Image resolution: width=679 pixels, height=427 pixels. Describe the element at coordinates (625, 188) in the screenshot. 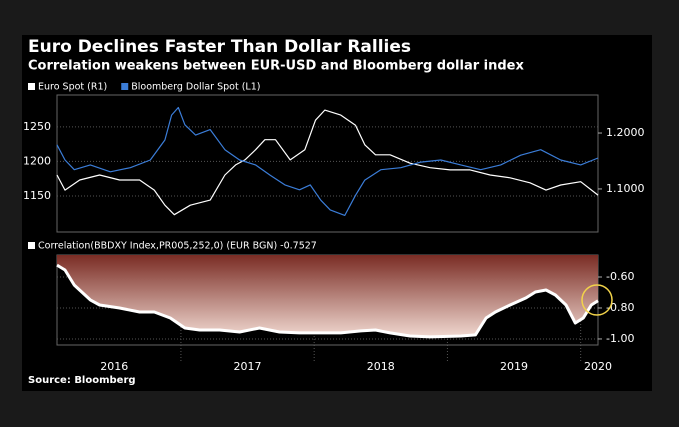

I see `y2-tick-label: 1.1000` at that location.